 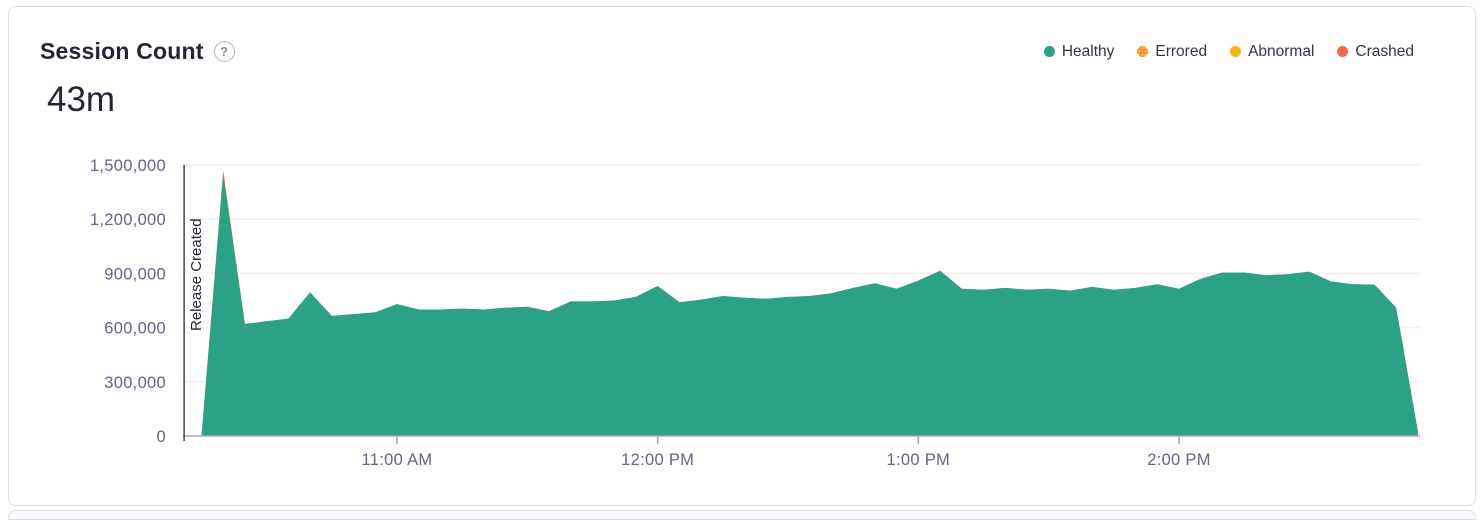 What do you see at coordinates (161, 437) in the screenshot?
I see `y-axis-label: 0` at bounding box center [161, 437].